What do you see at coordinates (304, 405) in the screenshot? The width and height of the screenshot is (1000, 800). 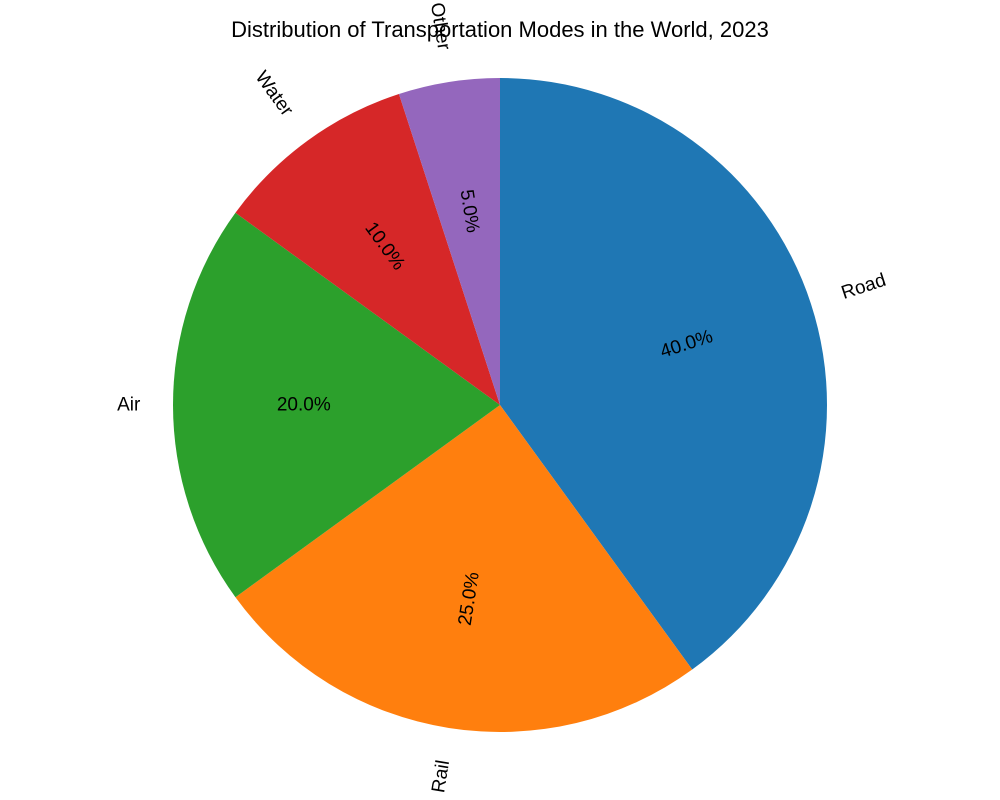 I see `pct-label-air: 20.0%` at bounding box center [304, 405].